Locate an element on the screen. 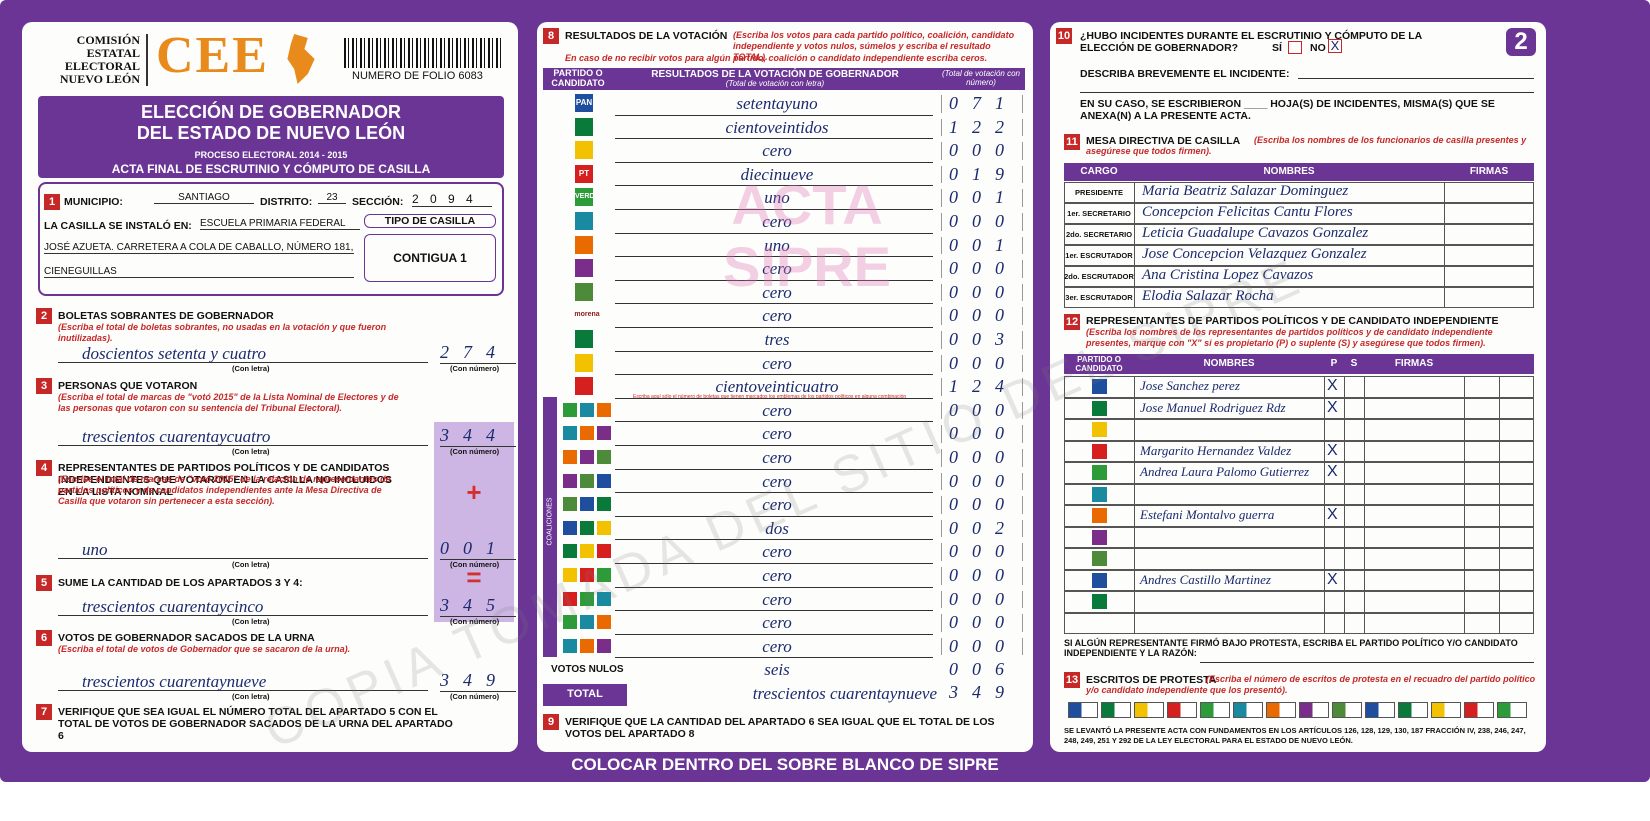  section-number: 12 is located at coordinates (1072, 322).